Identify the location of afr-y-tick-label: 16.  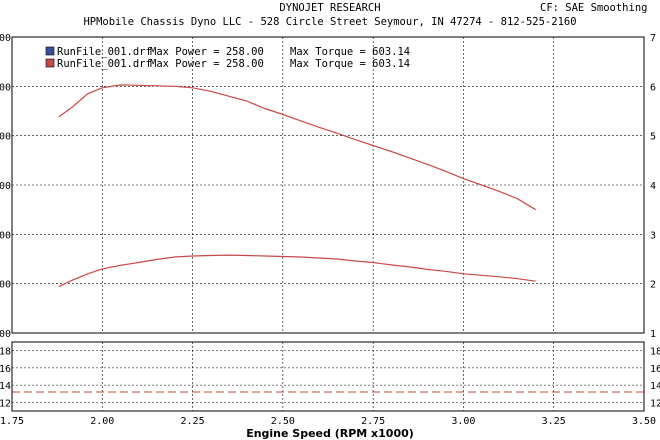
(5, 369).